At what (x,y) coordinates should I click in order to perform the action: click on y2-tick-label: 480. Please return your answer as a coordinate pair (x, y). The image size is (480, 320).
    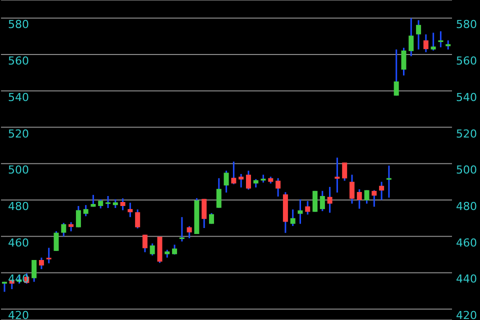
    Looking at the image, I should click on (466, 206).